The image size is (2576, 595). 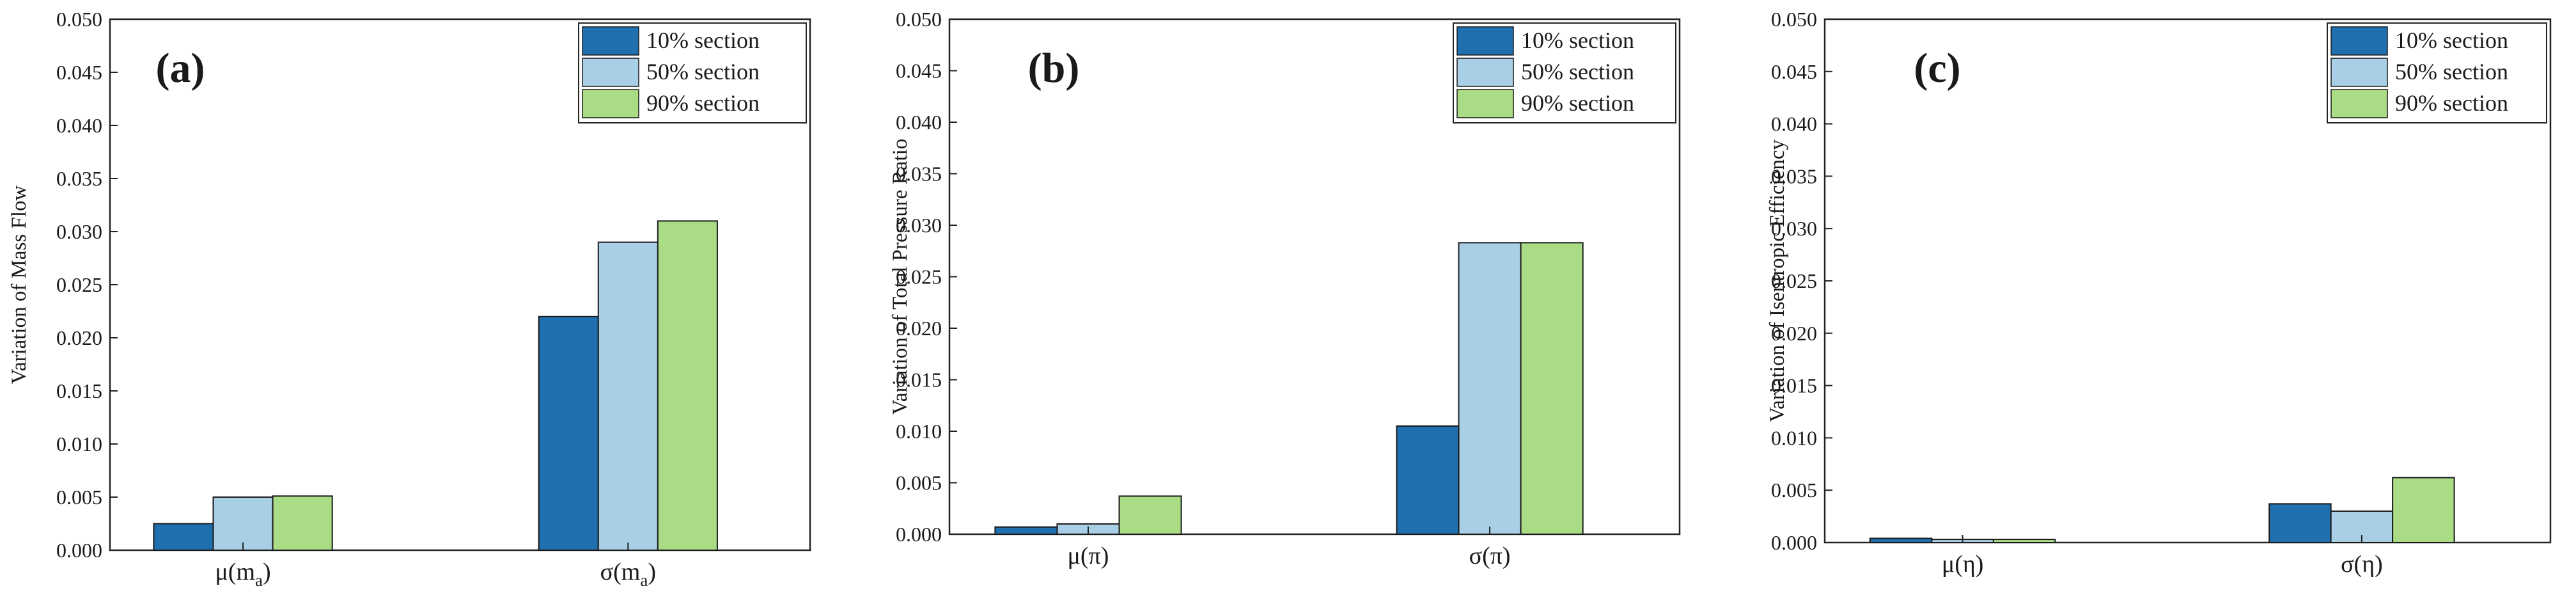 I want to click on panel-label: (a), so click(x=180, y=68).